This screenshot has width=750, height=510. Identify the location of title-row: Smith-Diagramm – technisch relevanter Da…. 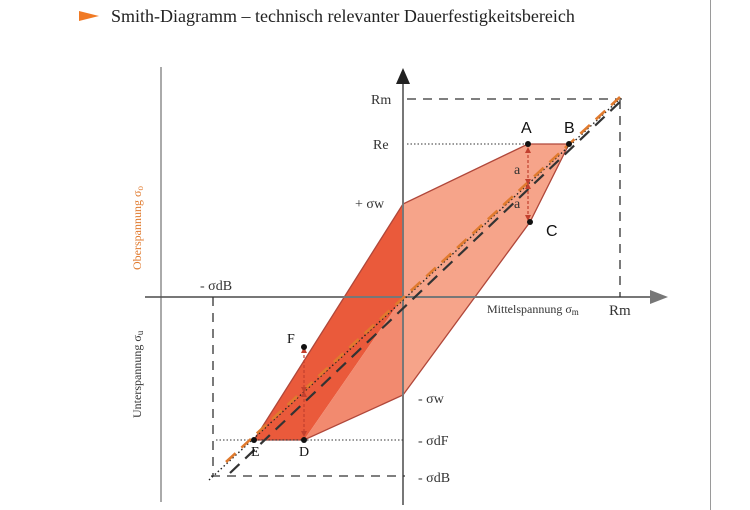
(327, 16).